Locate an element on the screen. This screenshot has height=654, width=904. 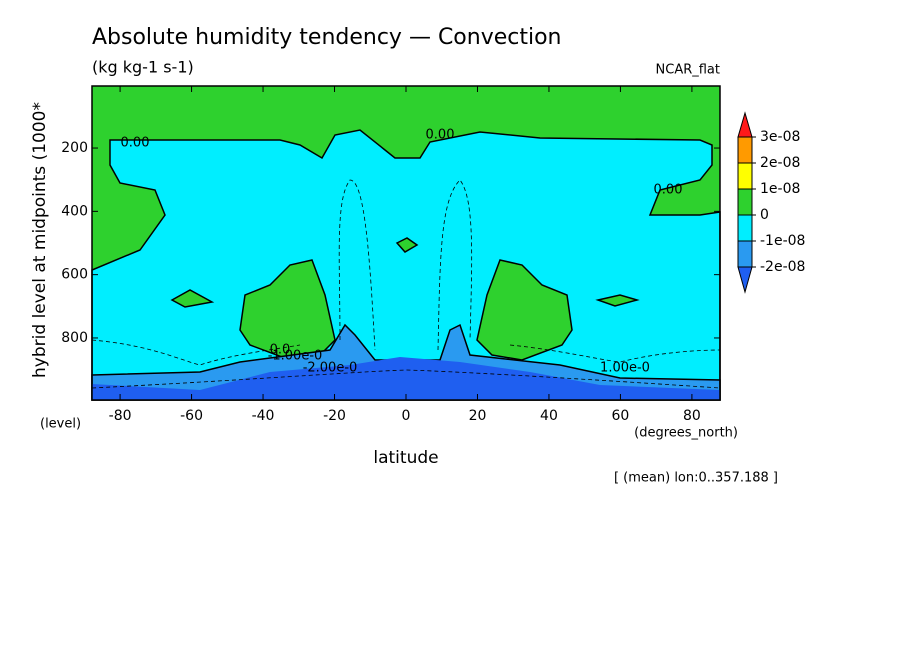
y-axis-units: (level) is located at coordinates (60, 424).